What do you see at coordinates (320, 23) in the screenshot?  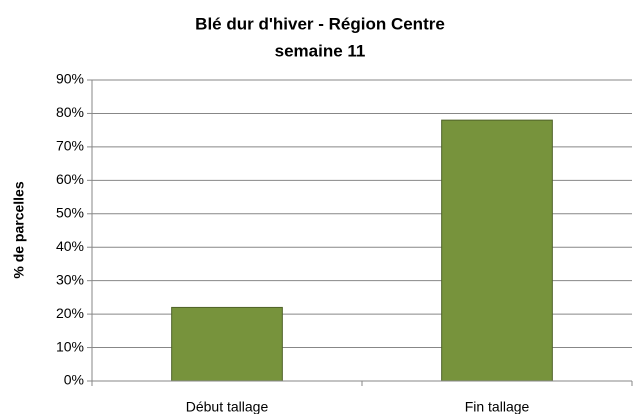 I see `chart-title: Blé dur d'hiver - Région Centre` at bounding box center [320, 23].